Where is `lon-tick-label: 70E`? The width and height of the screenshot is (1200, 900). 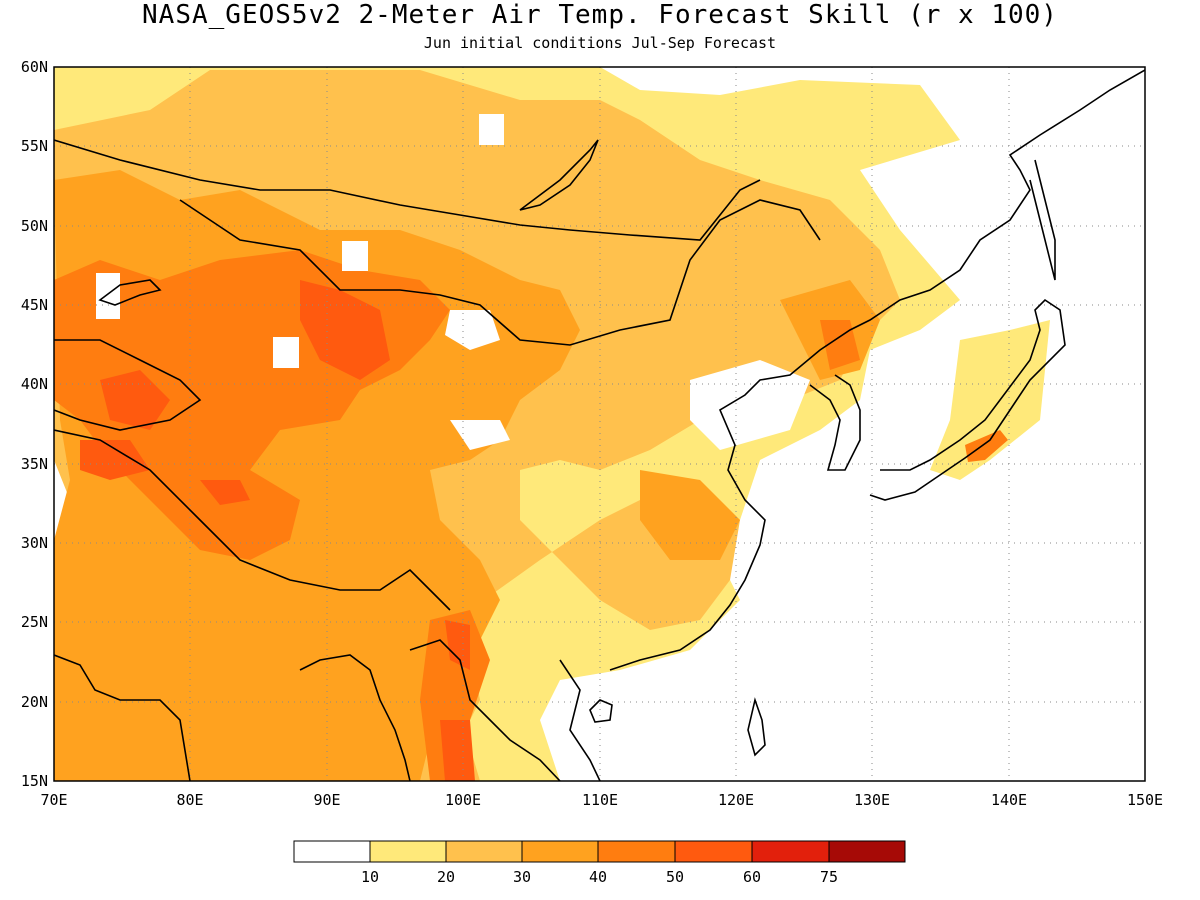 lon-tick-label: 70E is located at coordinates (53, 800).